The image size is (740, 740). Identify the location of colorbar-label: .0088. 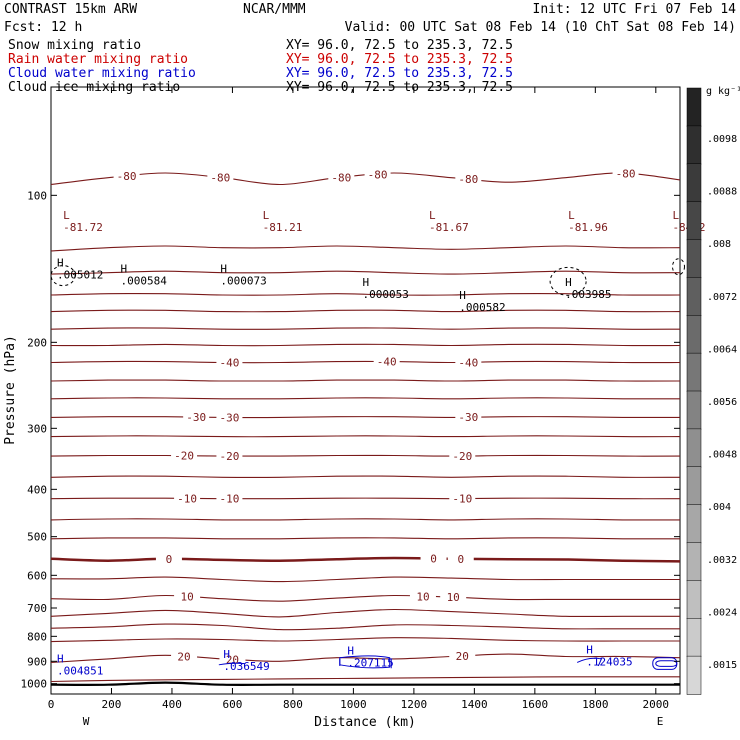
(722, 192).